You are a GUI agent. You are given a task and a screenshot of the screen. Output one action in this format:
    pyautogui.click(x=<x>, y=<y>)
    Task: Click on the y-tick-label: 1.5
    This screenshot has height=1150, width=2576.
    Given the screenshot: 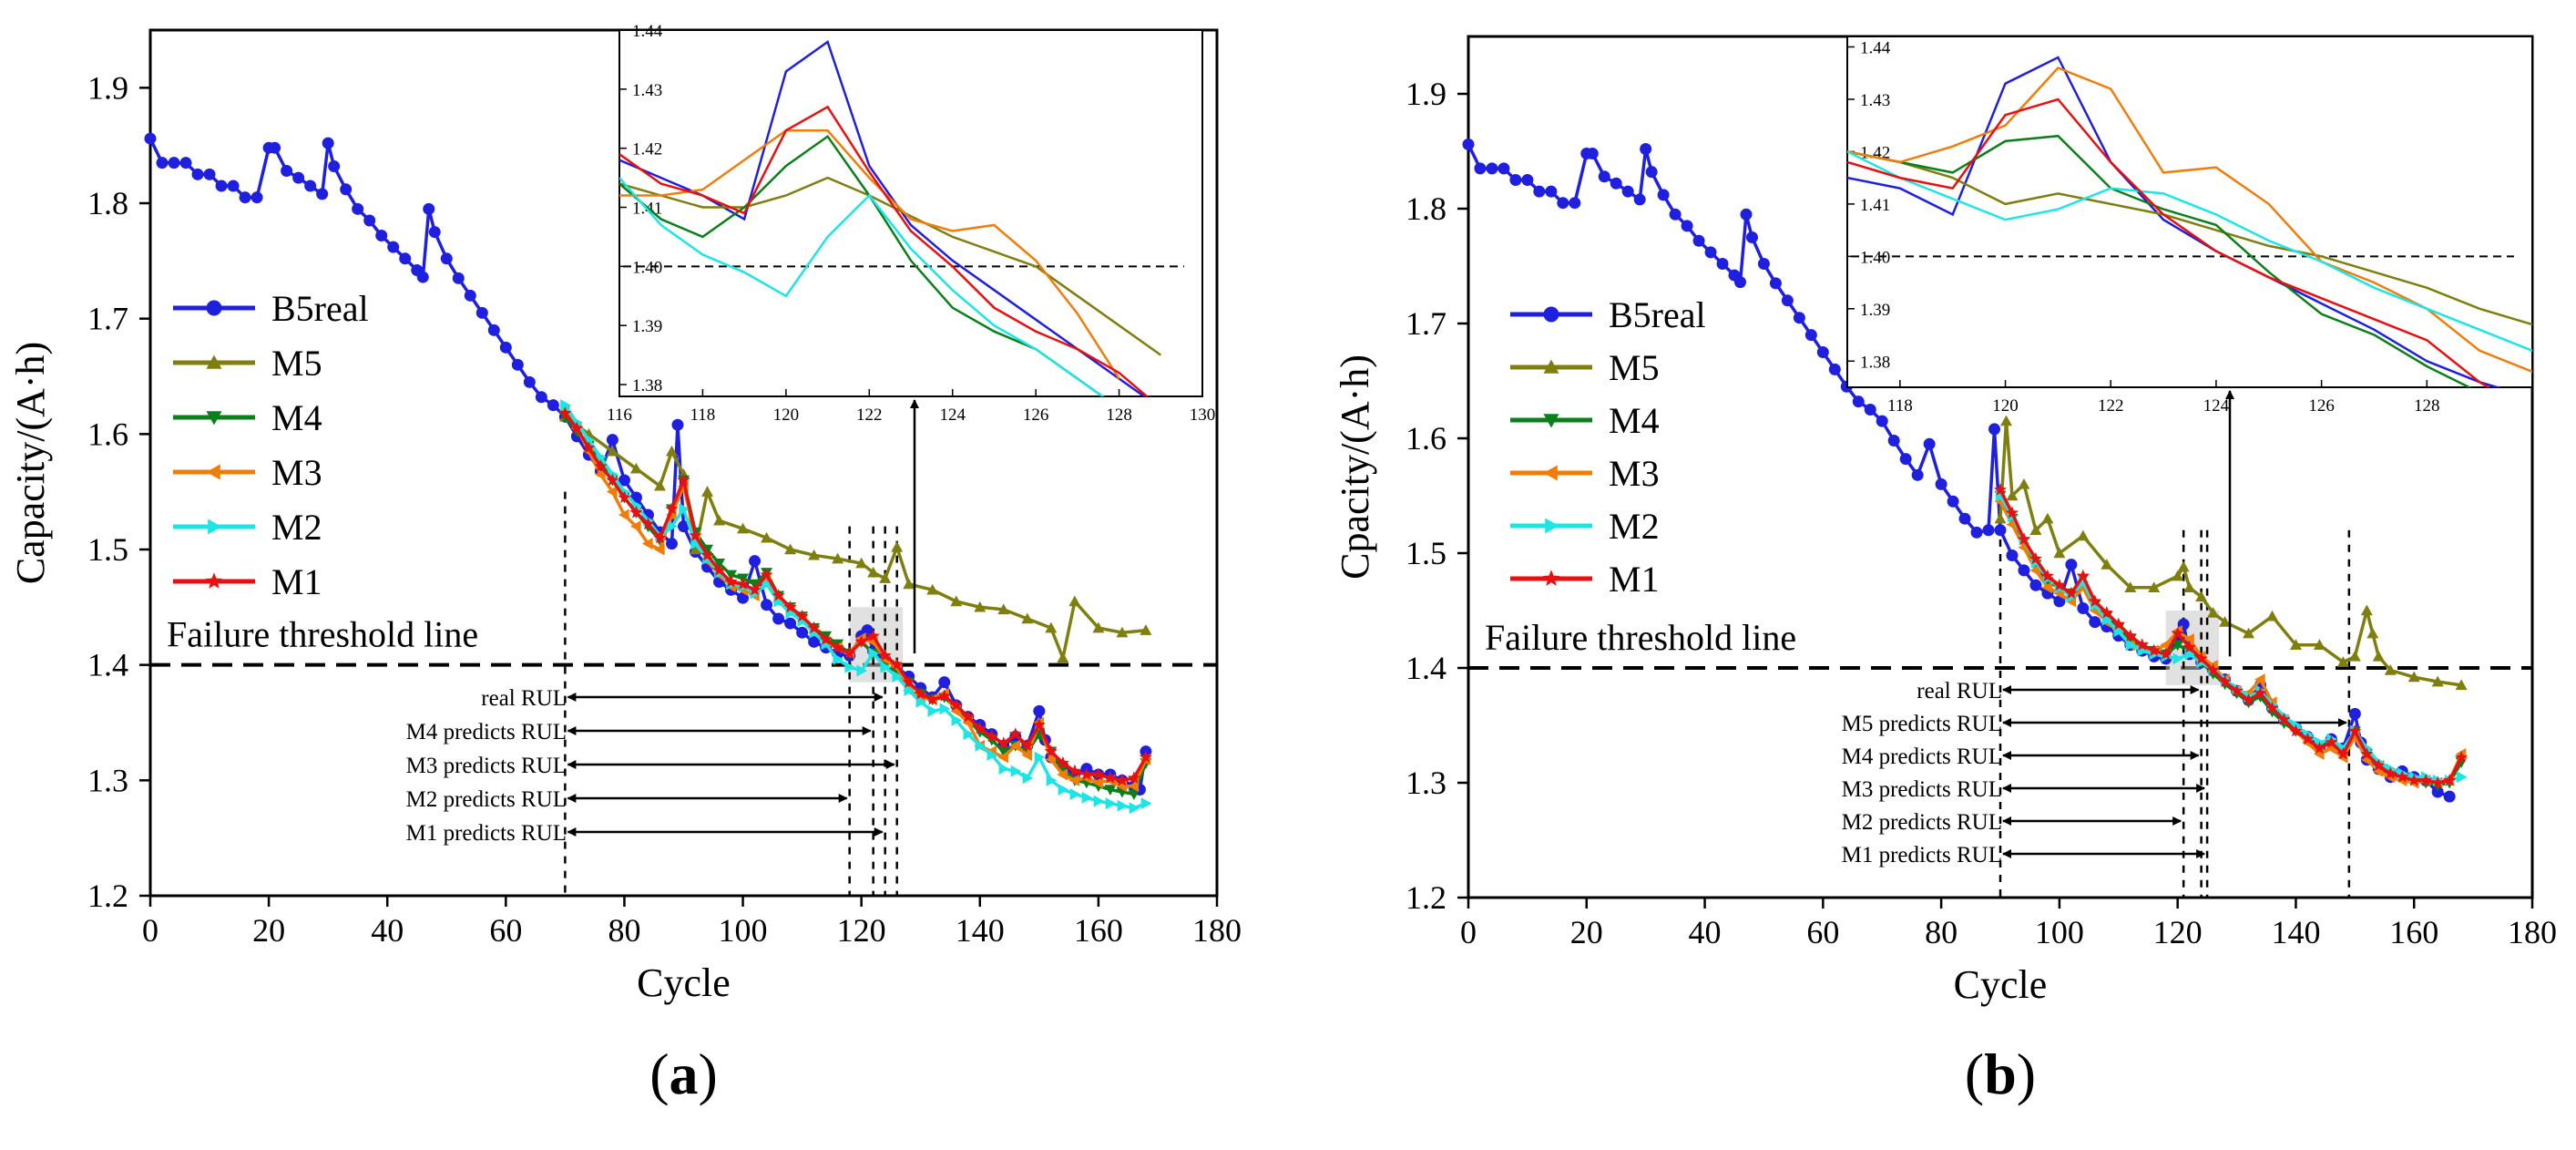 What is the action you would take?
    pyautogui.click(x=107, y=549)
    